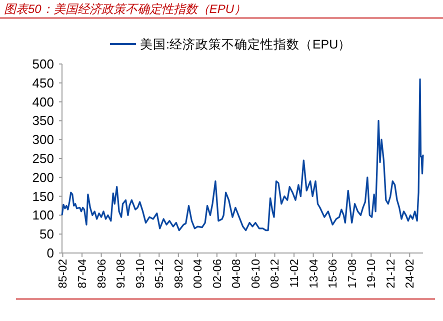 The height and width of the screenshot is (321, 443). What do you see at coordinates (64, 273) in the screenshot?
I see `x-tick-label: 85-02` at bounding box center [64, 273].